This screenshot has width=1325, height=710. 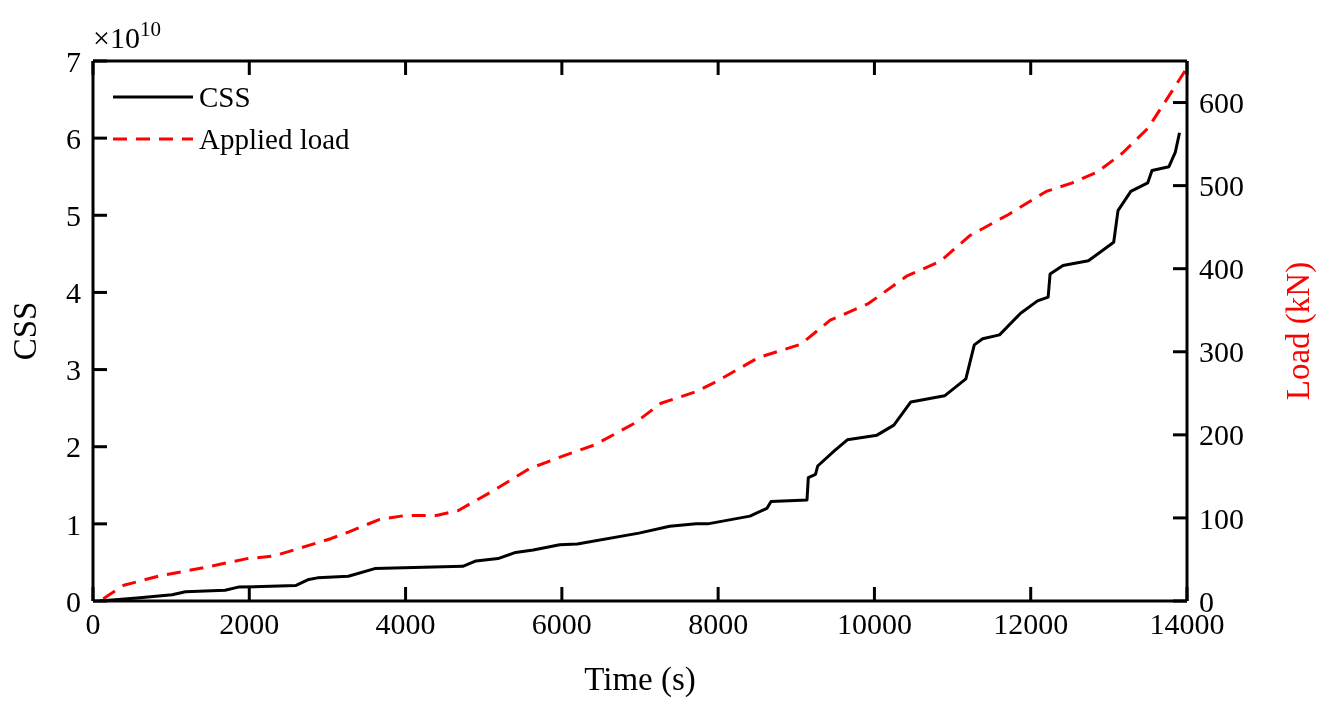 What do you see at coordinates (73, 601) in the screenshot?
I see `y-tick-label: 0` at bounding box center [73, 601].